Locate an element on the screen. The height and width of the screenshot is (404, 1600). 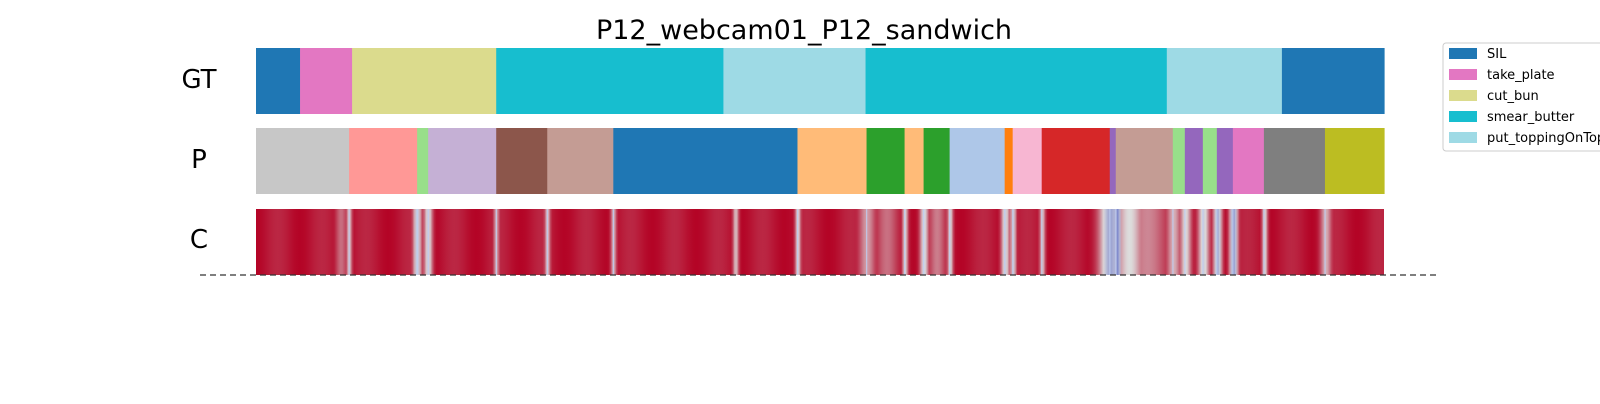
row-label-gt: GT is located at coordinates (198, 80).